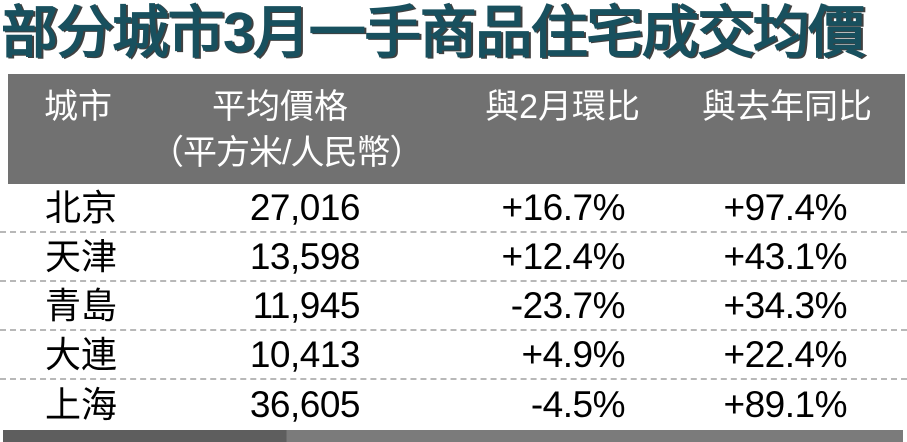  What do you see at coordinates (305, 256) in the screenshot?
I see `cell-price: 13,598` at bounding box center [305, 256].